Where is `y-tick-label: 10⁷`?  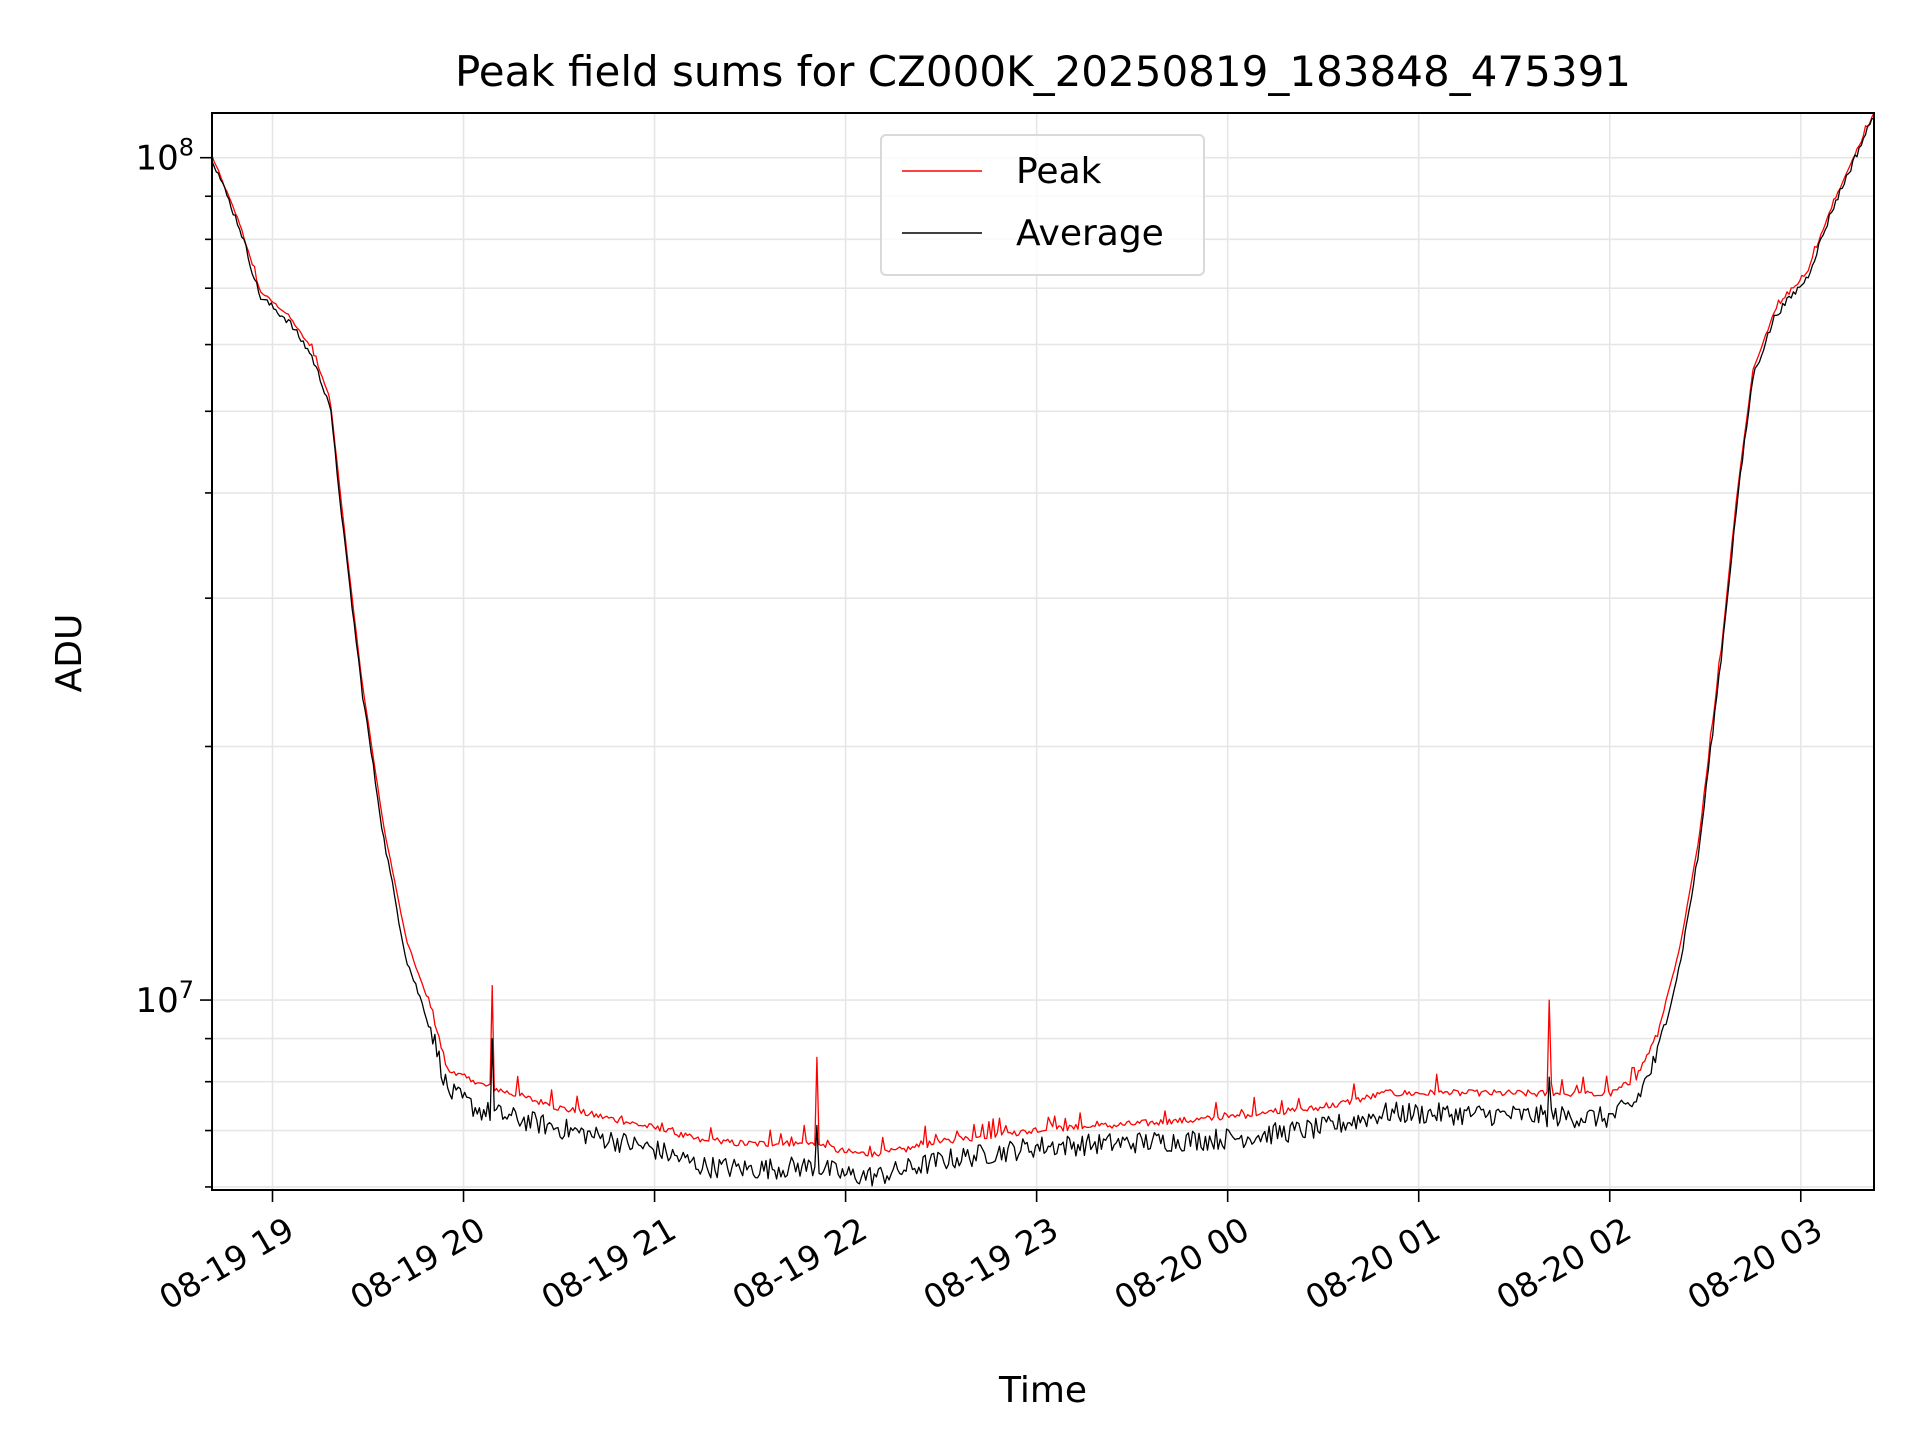
y-tick-label: 10⁷ is located at coordinates (164, 998).